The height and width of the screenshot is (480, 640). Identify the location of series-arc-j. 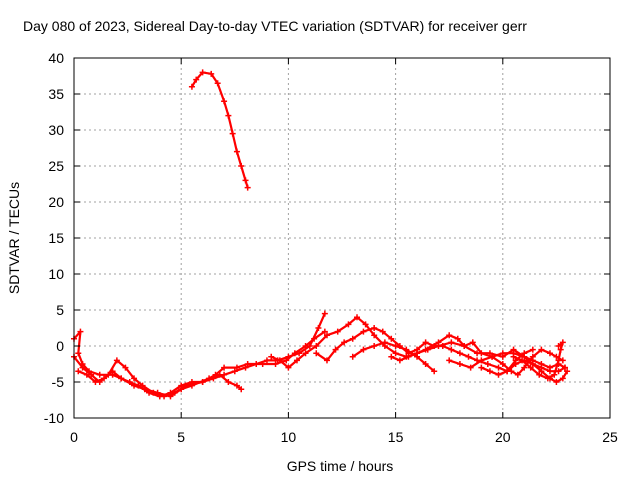
(523, 367).